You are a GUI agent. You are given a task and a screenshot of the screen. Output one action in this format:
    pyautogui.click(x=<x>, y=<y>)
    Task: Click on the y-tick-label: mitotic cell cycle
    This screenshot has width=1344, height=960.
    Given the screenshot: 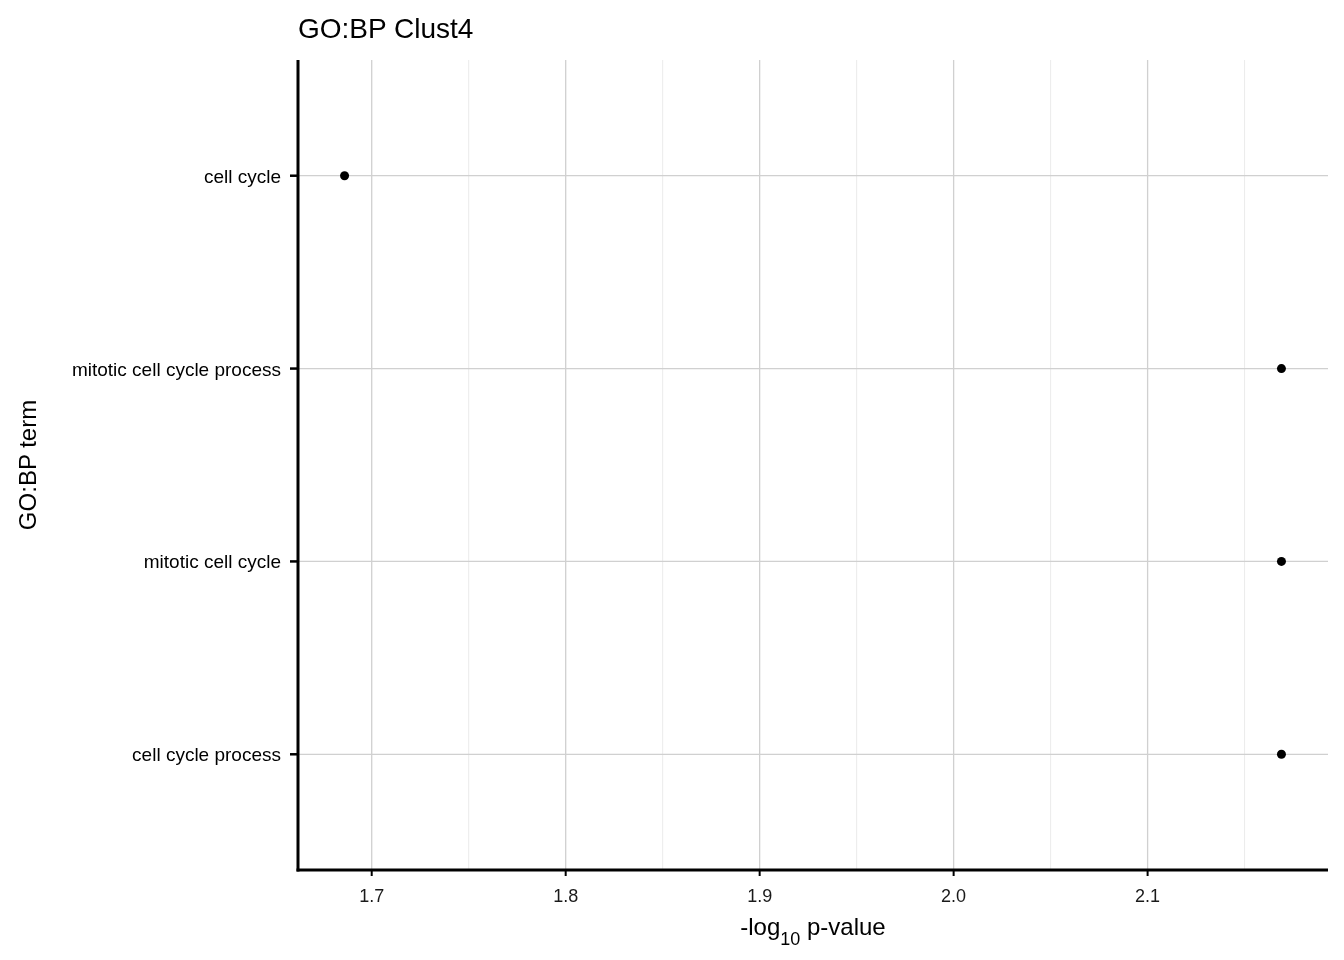 What is the action you would take?
    pyautogui.click(x=212, y=562)
    